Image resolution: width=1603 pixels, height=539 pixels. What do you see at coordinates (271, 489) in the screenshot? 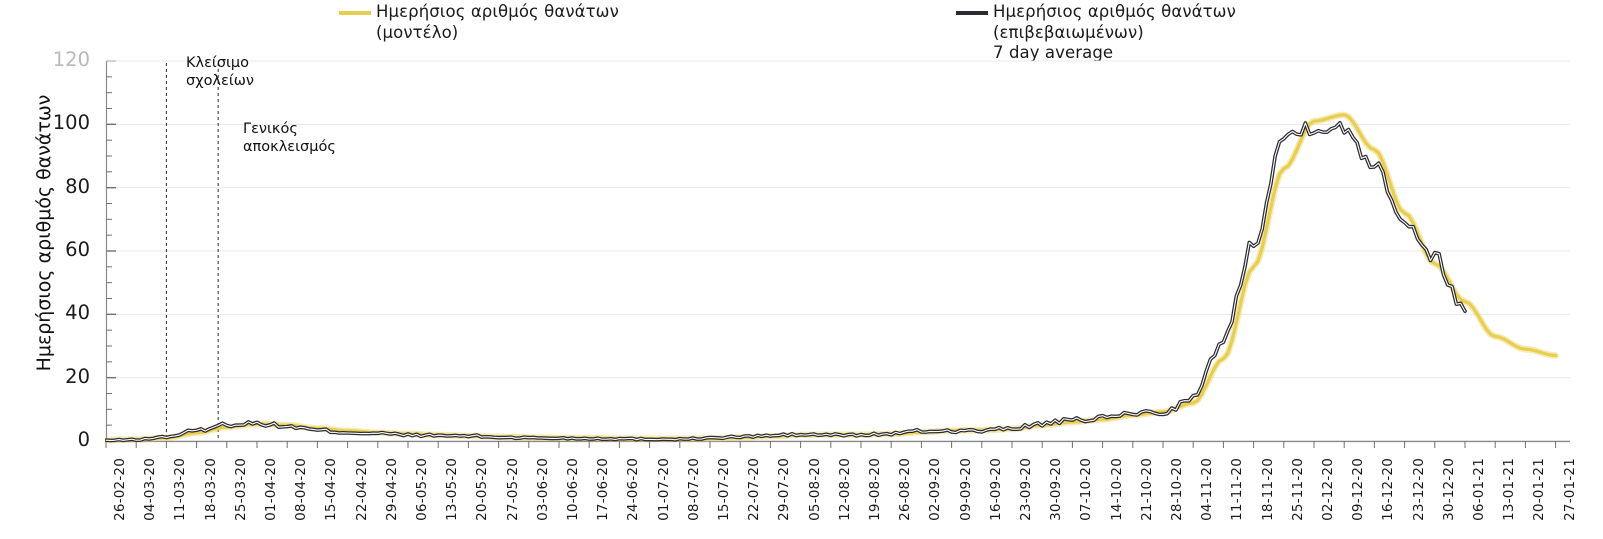
I see `x-tick-01-04-20: 01-04-20` at bounding box center [271, 489].